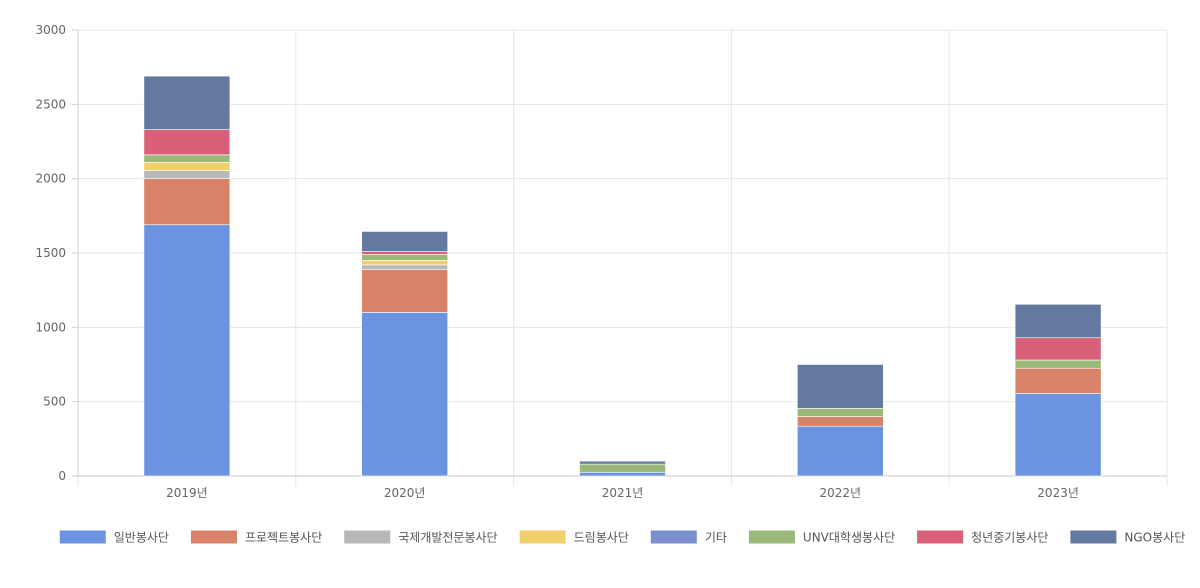  I want to click on legend-label: 드림봉사단, so click(601, 538).